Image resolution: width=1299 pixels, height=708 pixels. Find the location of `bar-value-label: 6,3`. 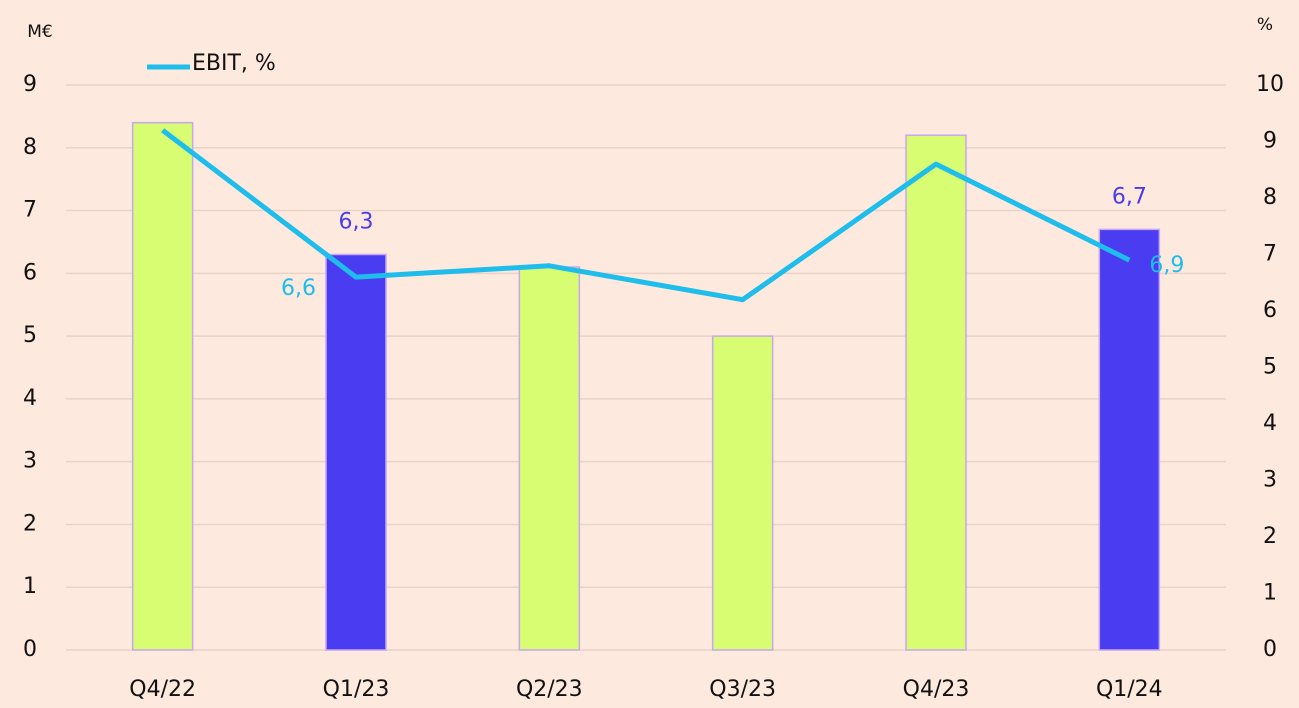

bar-value-label: 6,3 is located at coordinates (356, 222).